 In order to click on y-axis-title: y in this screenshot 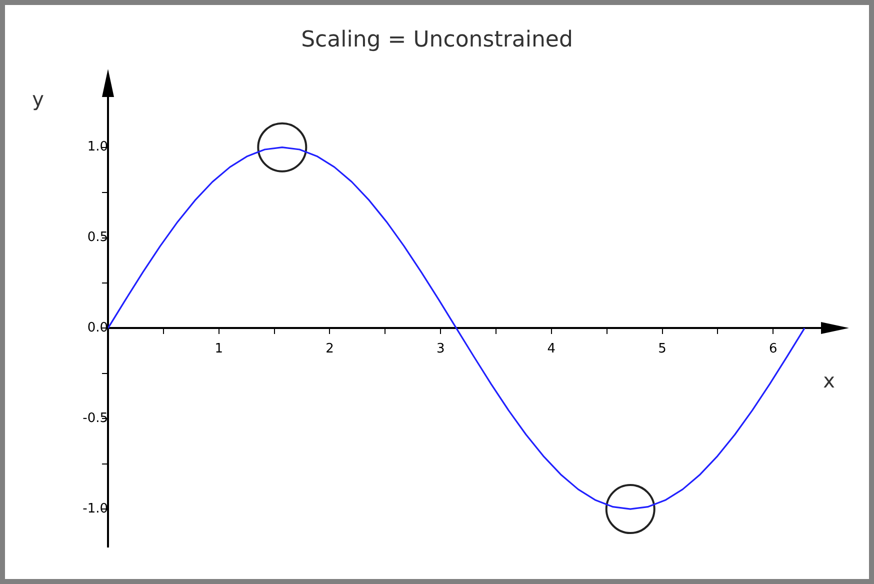, I will do `click(38, 99)`.